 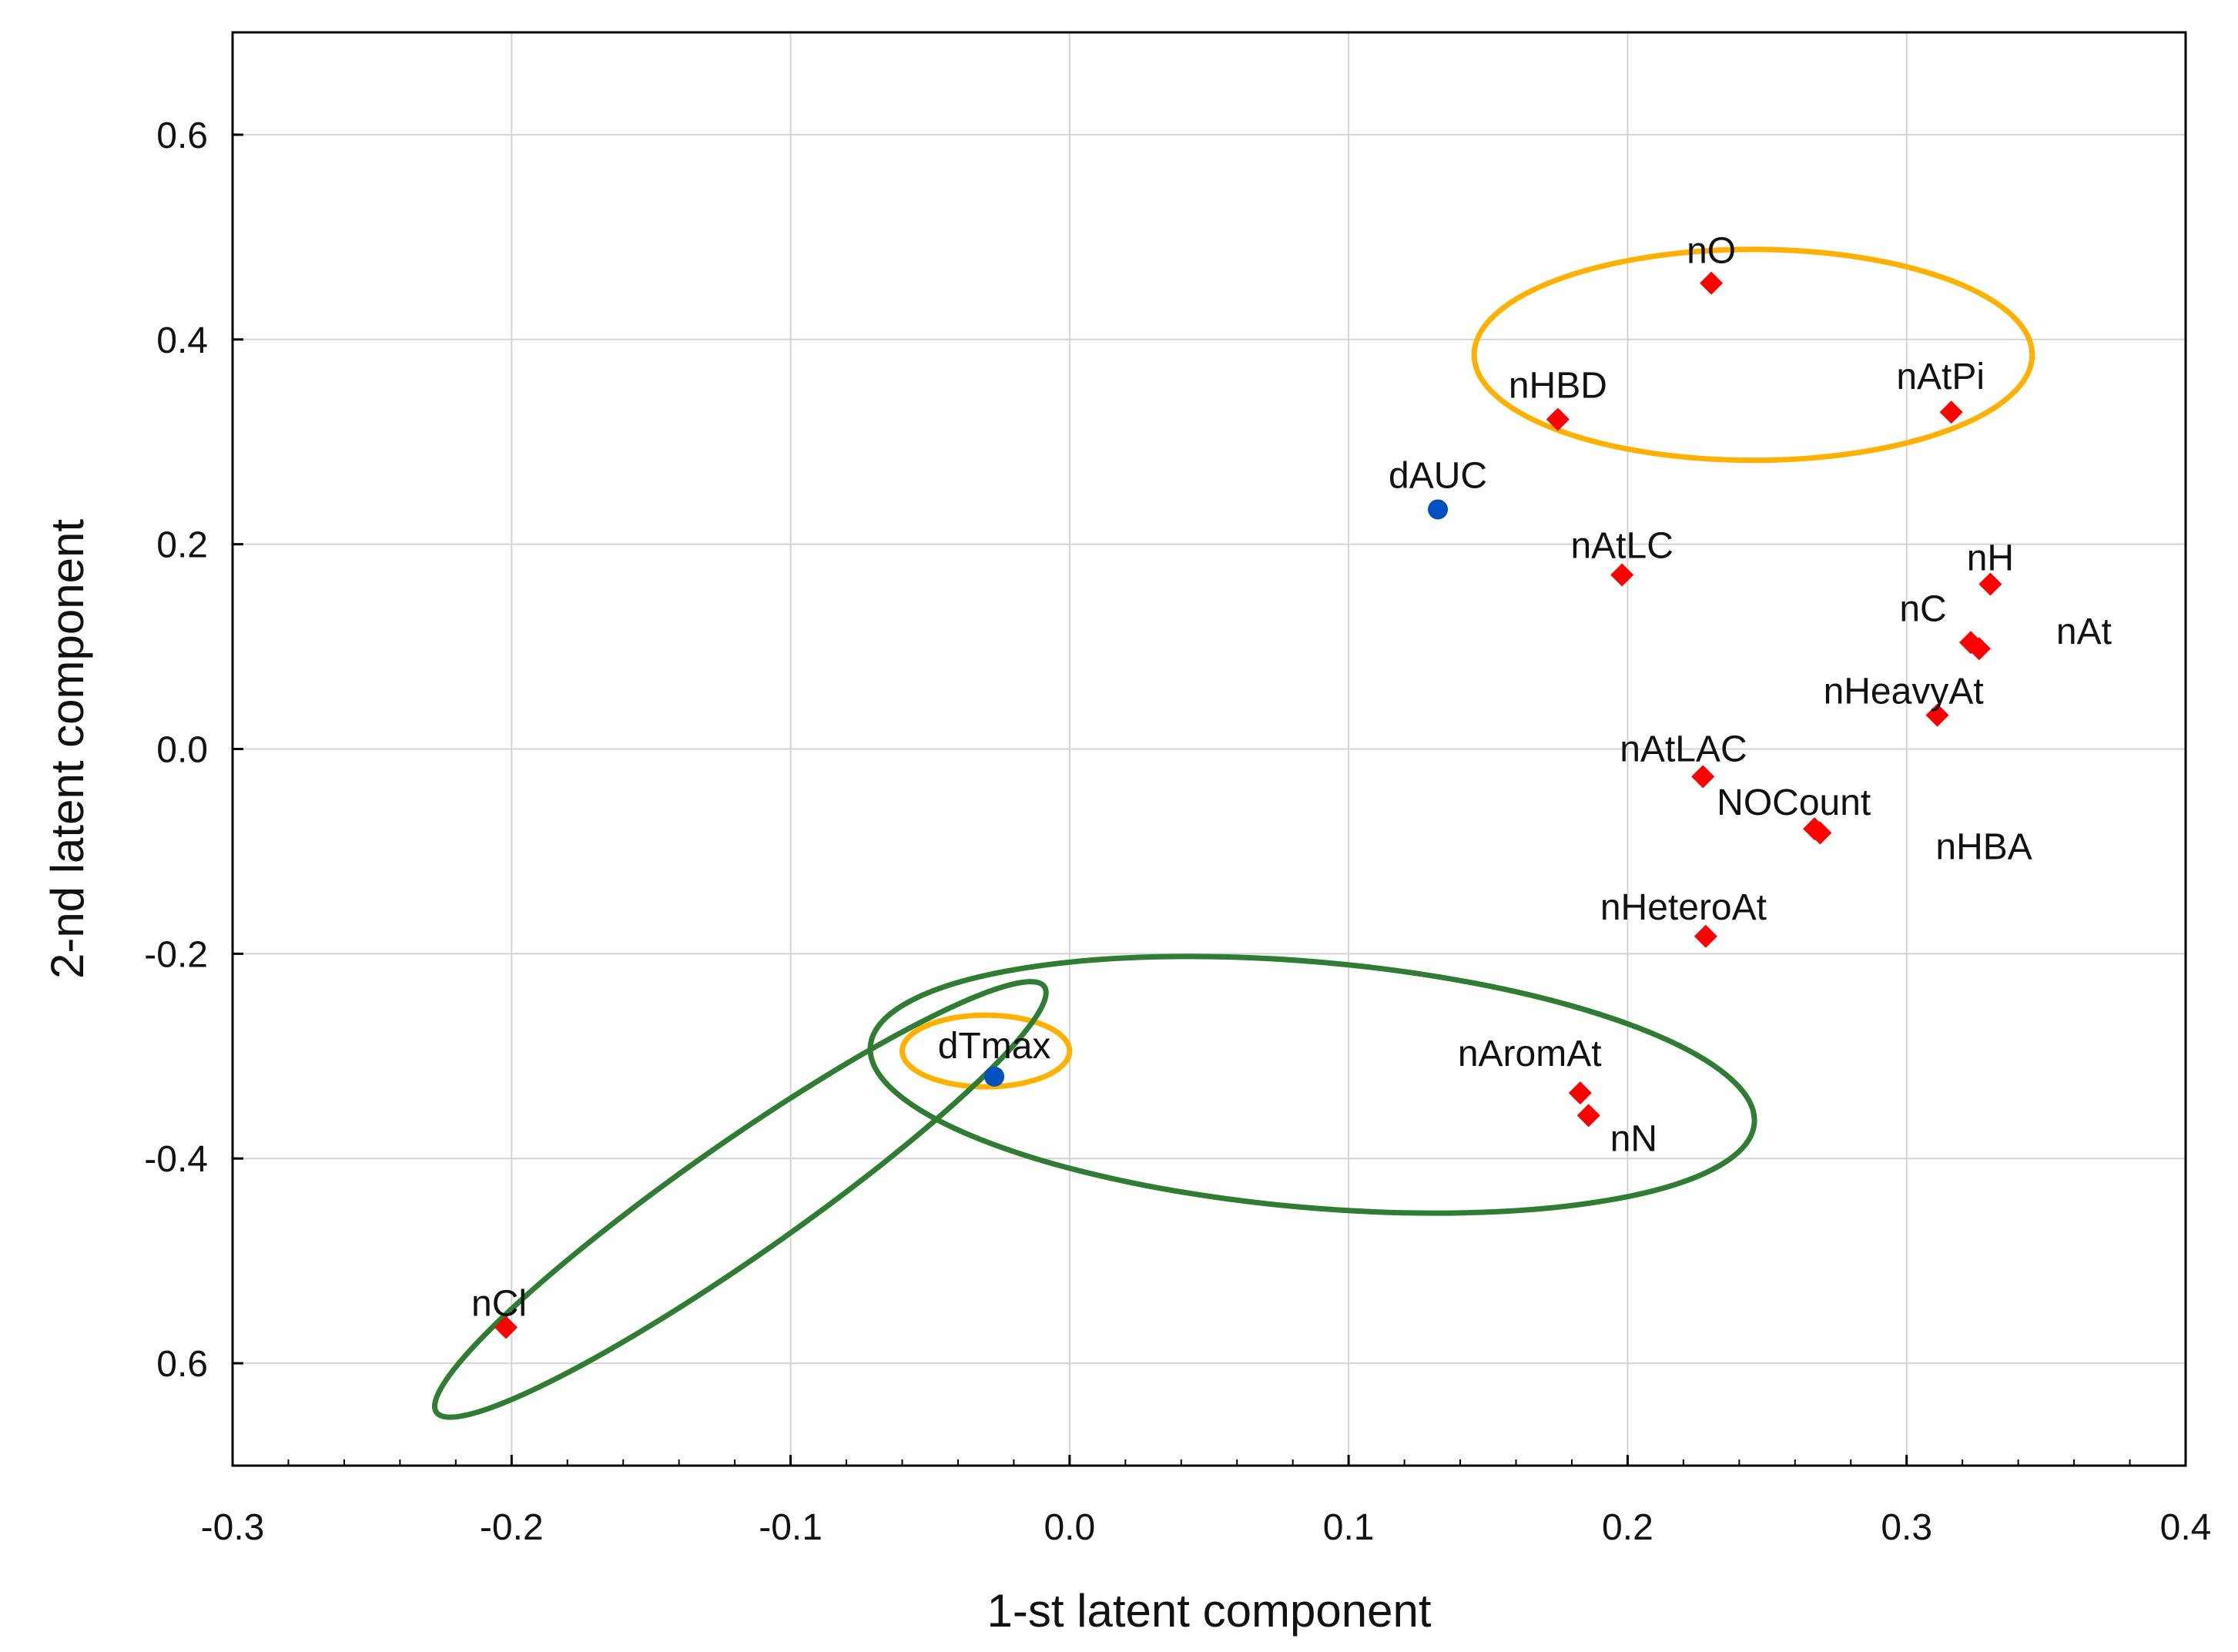 What do you see at coordinates (1712, 283) in the screenshot?
I see `point-no` at bounding box center [1712, 283].